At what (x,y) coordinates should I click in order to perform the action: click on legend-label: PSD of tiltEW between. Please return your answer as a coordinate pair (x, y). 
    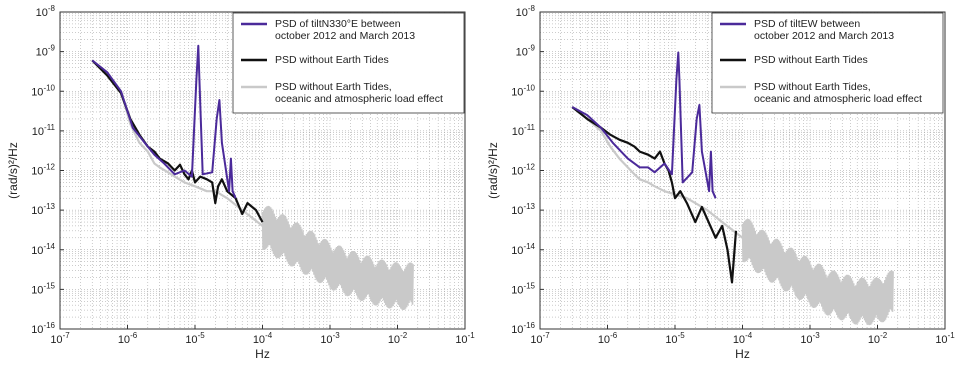
    Looking at the image, I should click on (807, 24).